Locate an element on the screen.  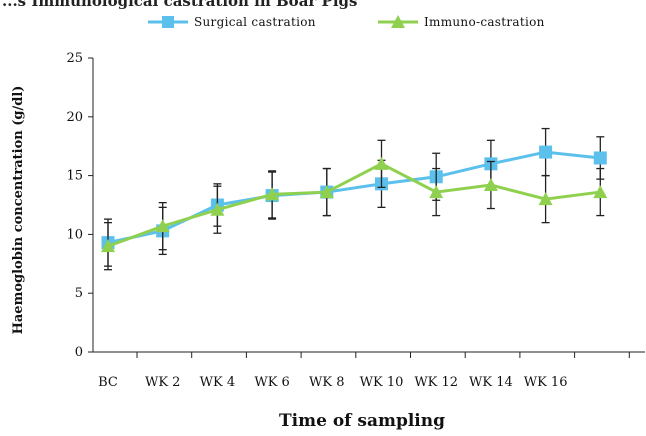
y-ticks: 0 5 10 15 20 25 is located at coordinates (79, 205).